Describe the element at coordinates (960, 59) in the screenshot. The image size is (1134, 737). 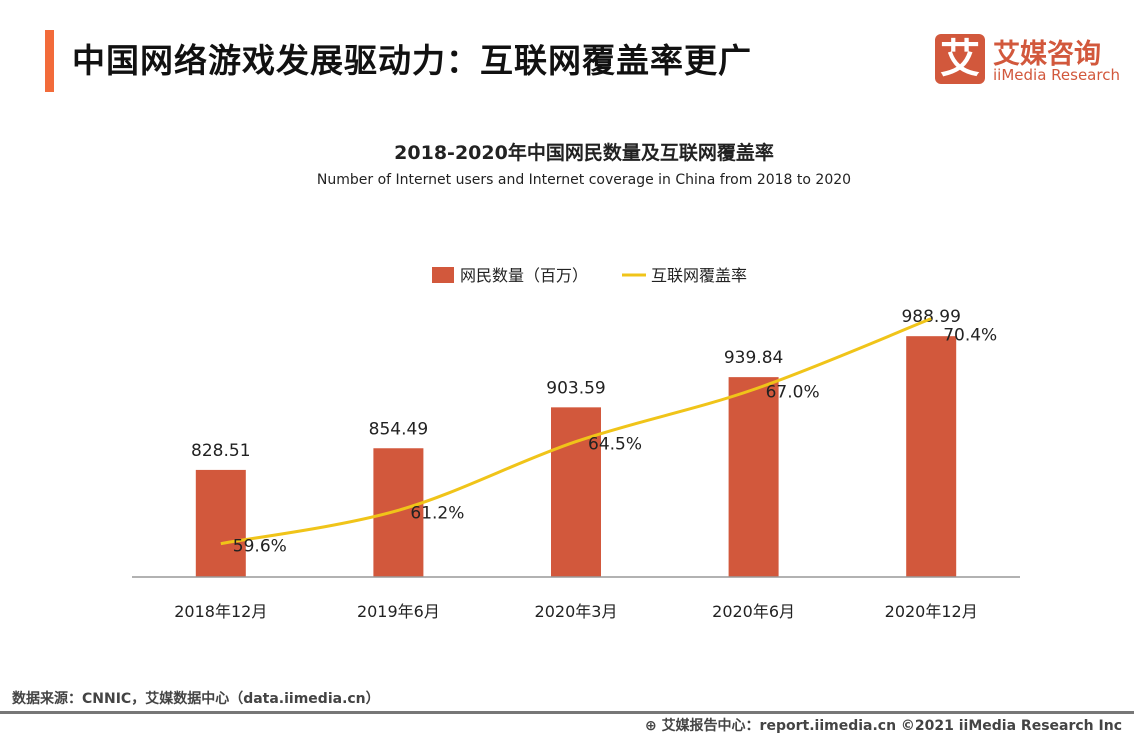
I see `logo-mark: 艾` at that location.